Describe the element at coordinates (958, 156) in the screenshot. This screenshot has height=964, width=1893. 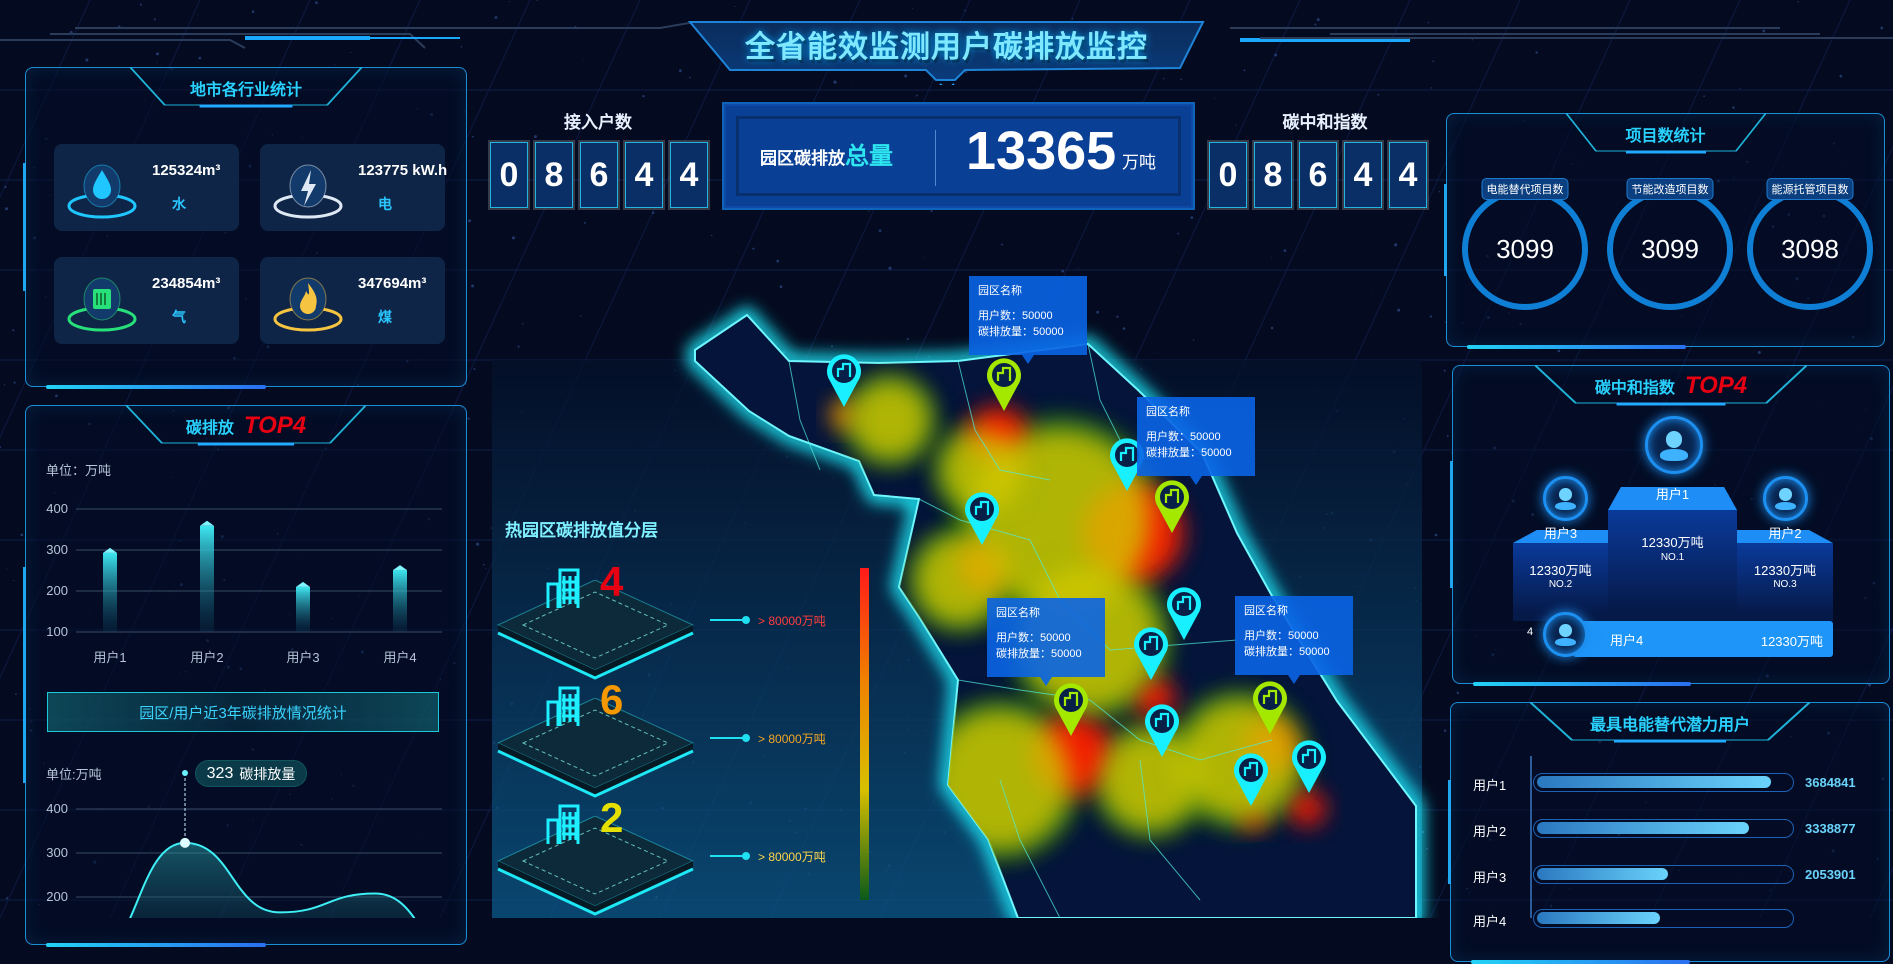
I see `total-inner-frame` at that location.